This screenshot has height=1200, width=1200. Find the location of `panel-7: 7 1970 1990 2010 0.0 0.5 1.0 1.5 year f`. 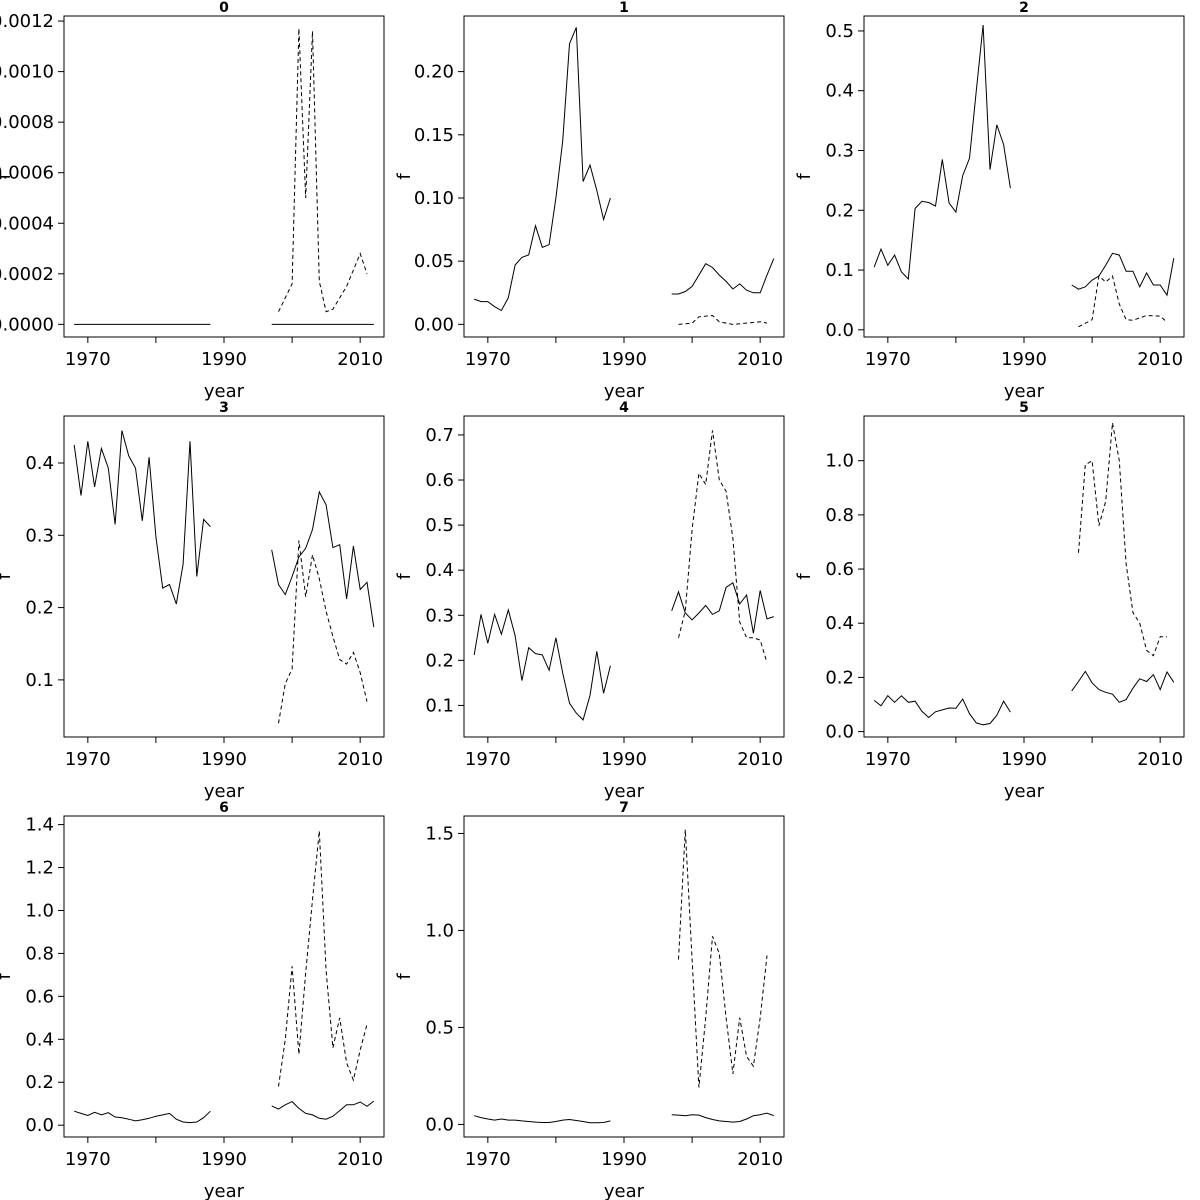

panel-7: 7 1970 1990 2010 0.0 0.5 1.0 1.5 year f is located at coordinates (589, 1000).